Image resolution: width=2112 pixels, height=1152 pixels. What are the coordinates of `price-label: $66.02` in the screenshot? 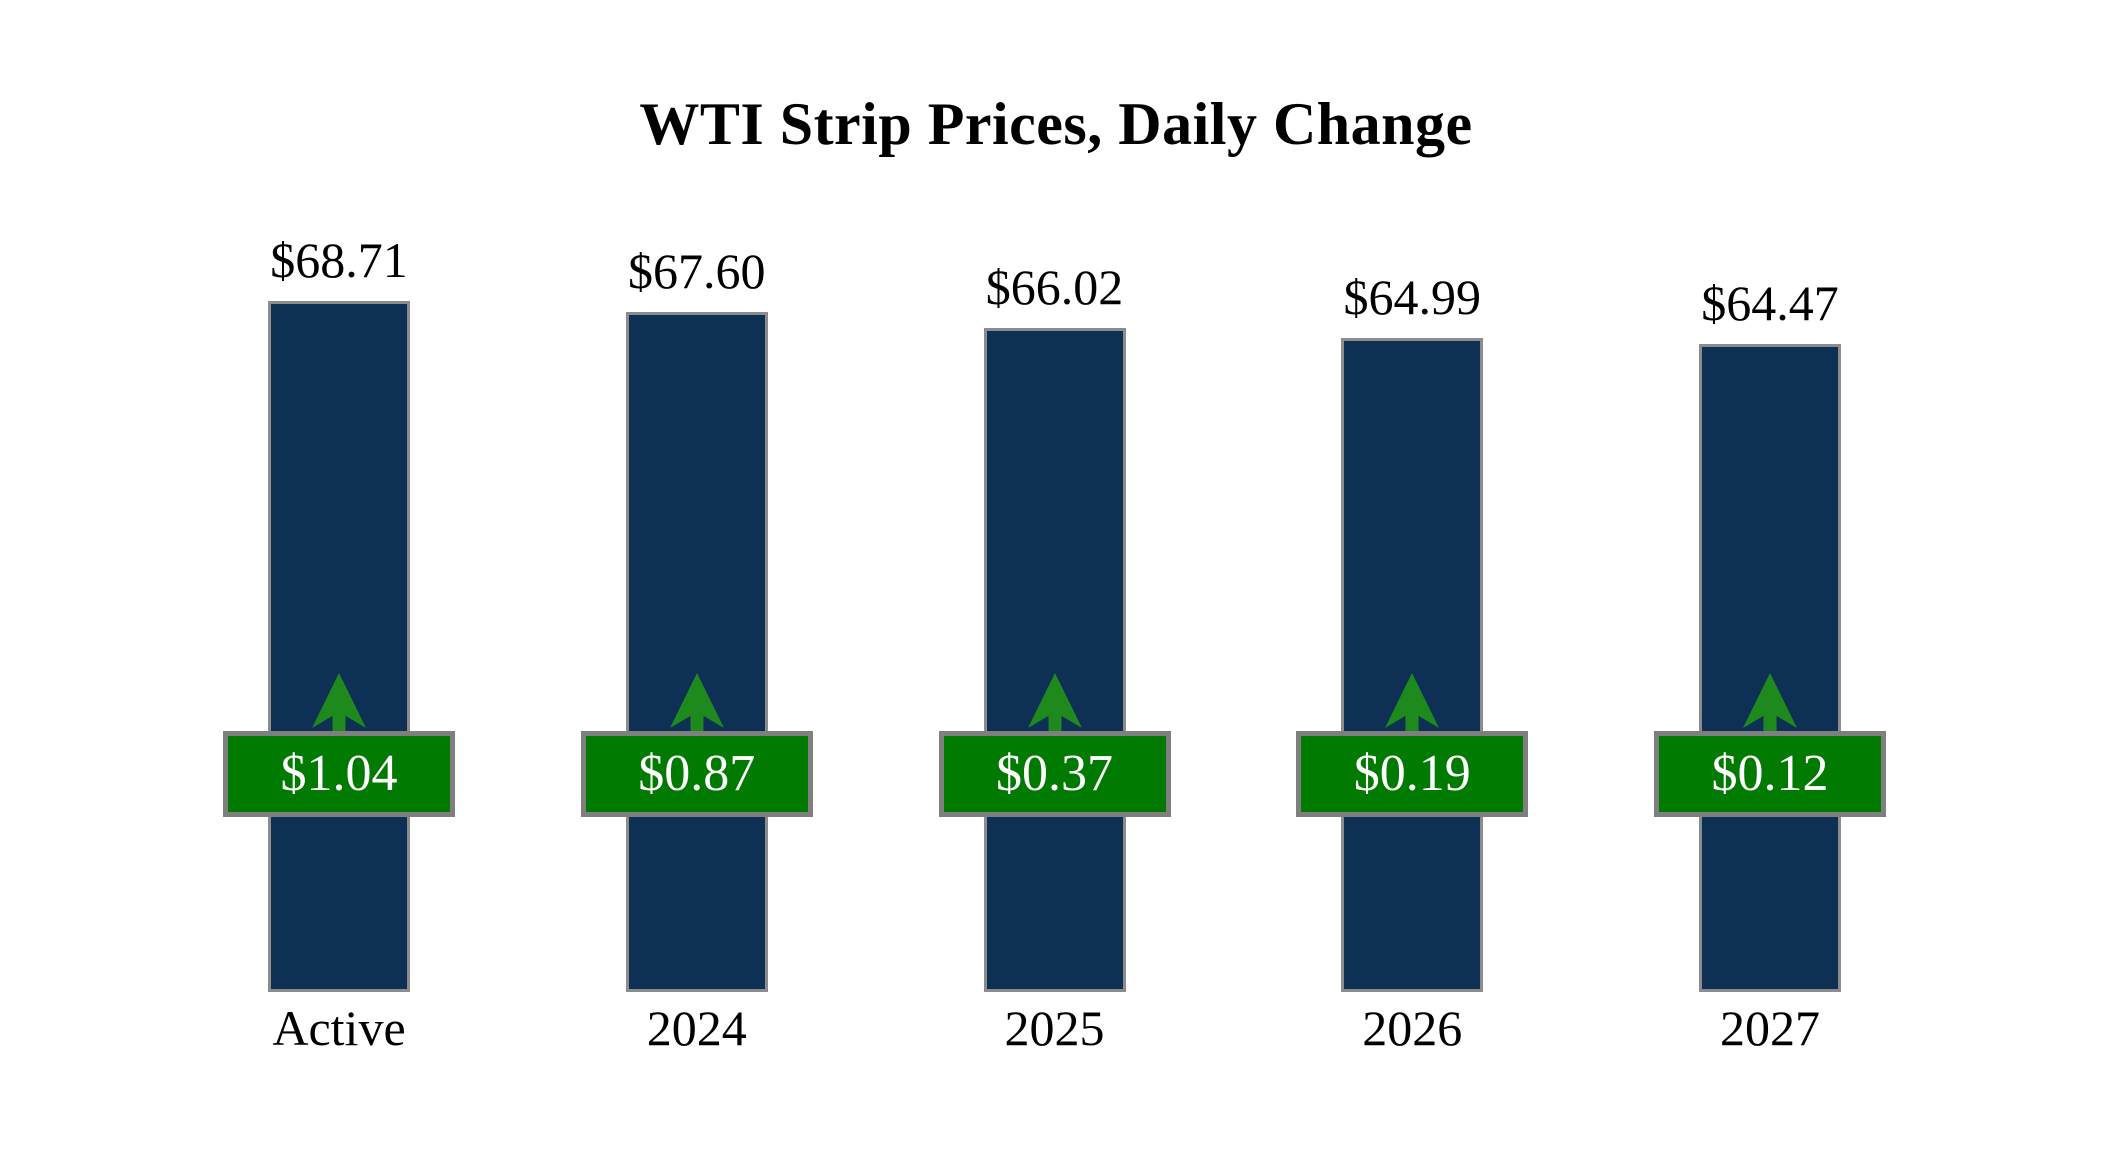 It's located at (1054, 287).